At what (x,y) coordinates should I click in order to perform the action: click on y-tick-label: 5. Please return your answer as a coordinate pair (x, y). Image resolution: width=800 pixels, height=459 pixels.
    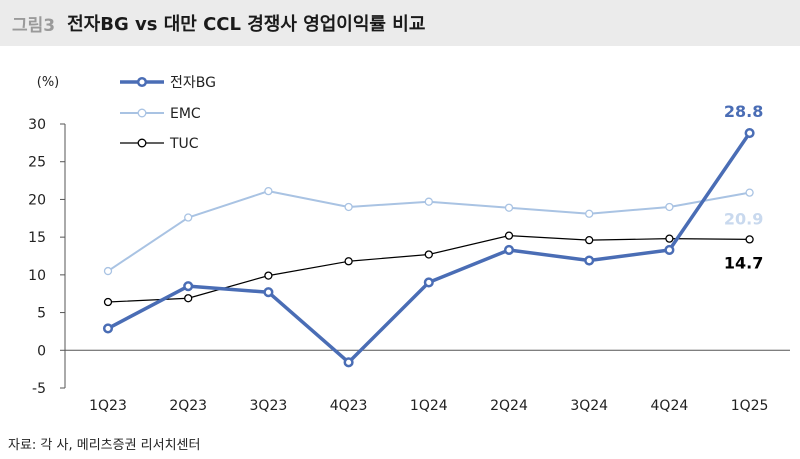
    Looking at the image, I should click on (41, 314).